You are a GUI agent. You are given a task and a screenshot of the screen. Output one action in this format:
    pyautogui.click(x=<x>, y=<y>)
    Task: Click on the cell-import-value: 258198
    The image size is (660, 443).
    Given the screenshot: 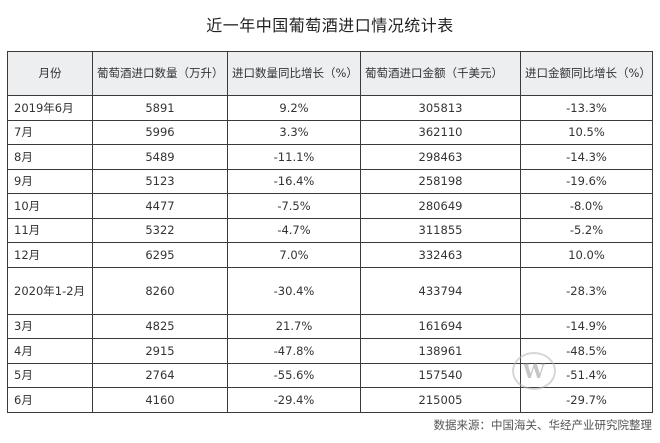 What is the action you would take?
    pyautogui.click(x=440, y=181)
    